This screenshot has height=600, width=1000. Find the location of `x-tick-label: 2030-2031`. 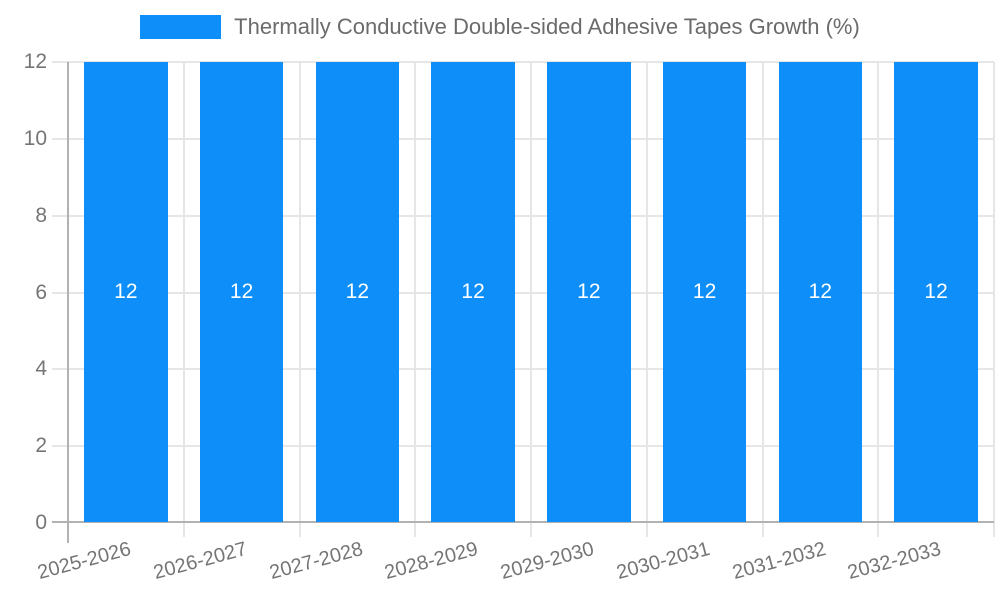

x-tick-label: 2030-2031 is located at coordinates (663, 561).